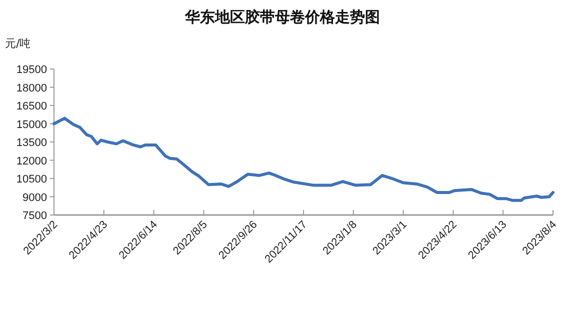  What do you see at coordinates (31, 180) in the screenshot?
I see `y-tick-label: 10500` at bounding box center [31, 180].